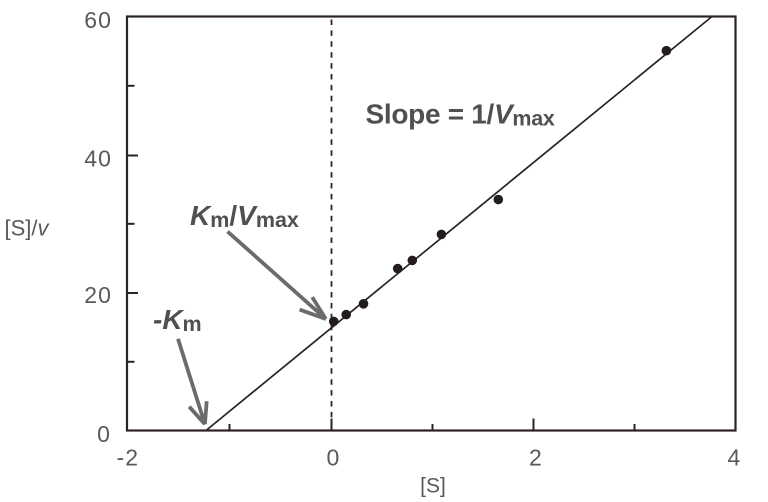 The image size is (768, 502). What do you see at coordinates (98, 295) in the screenshot?
I see `svg-text: 20` at bounding box center [98, 295].